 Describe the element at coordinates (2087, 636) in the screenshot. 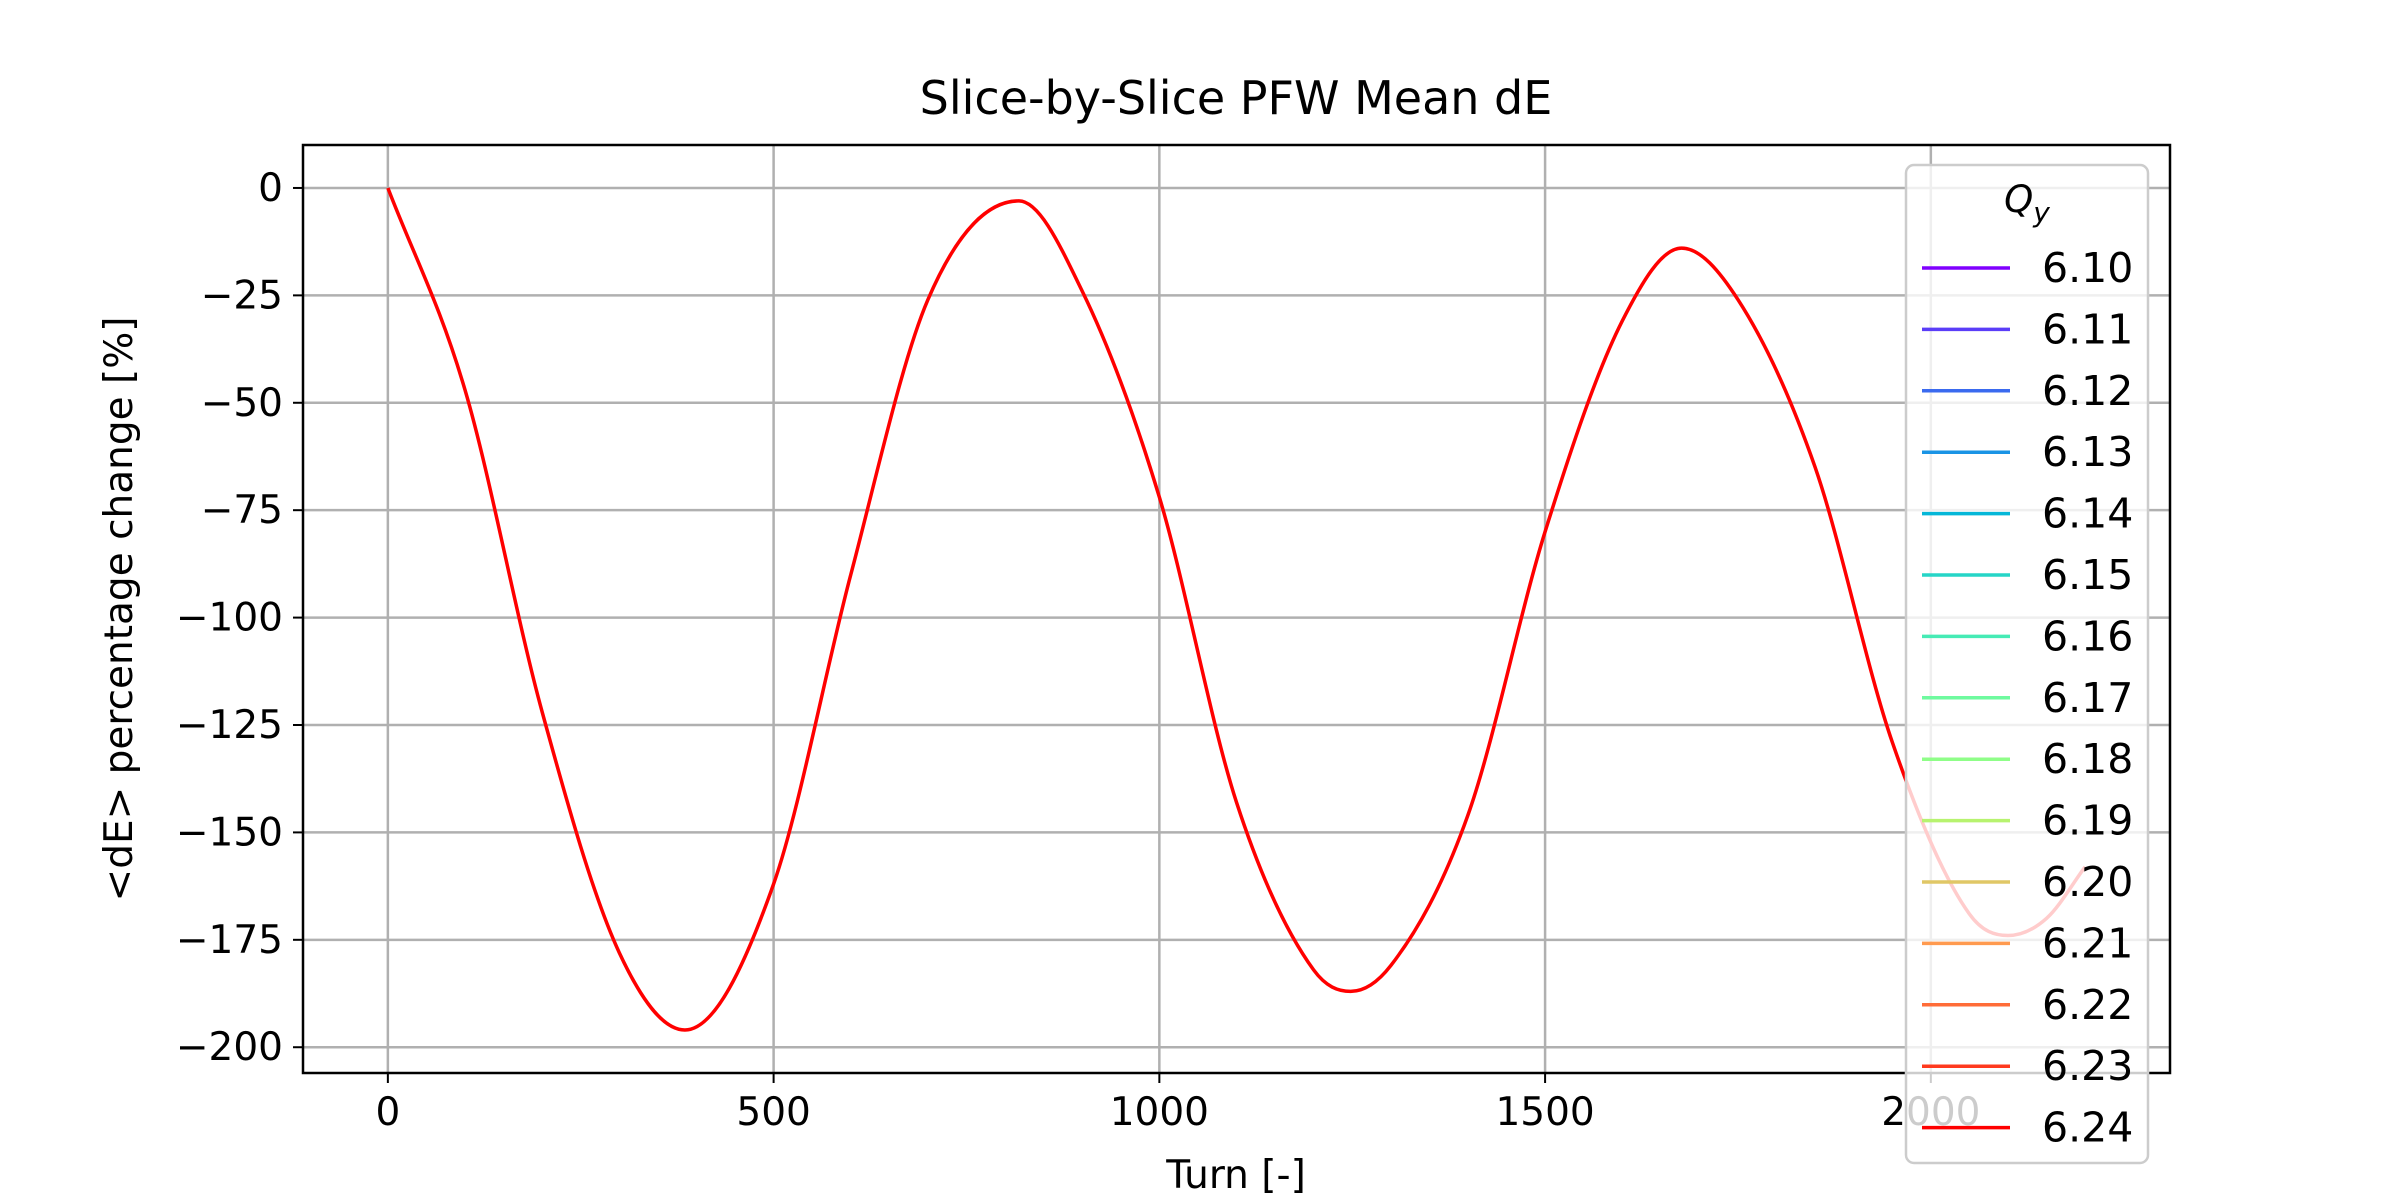

I see `legend-label: 6.16` at that location.